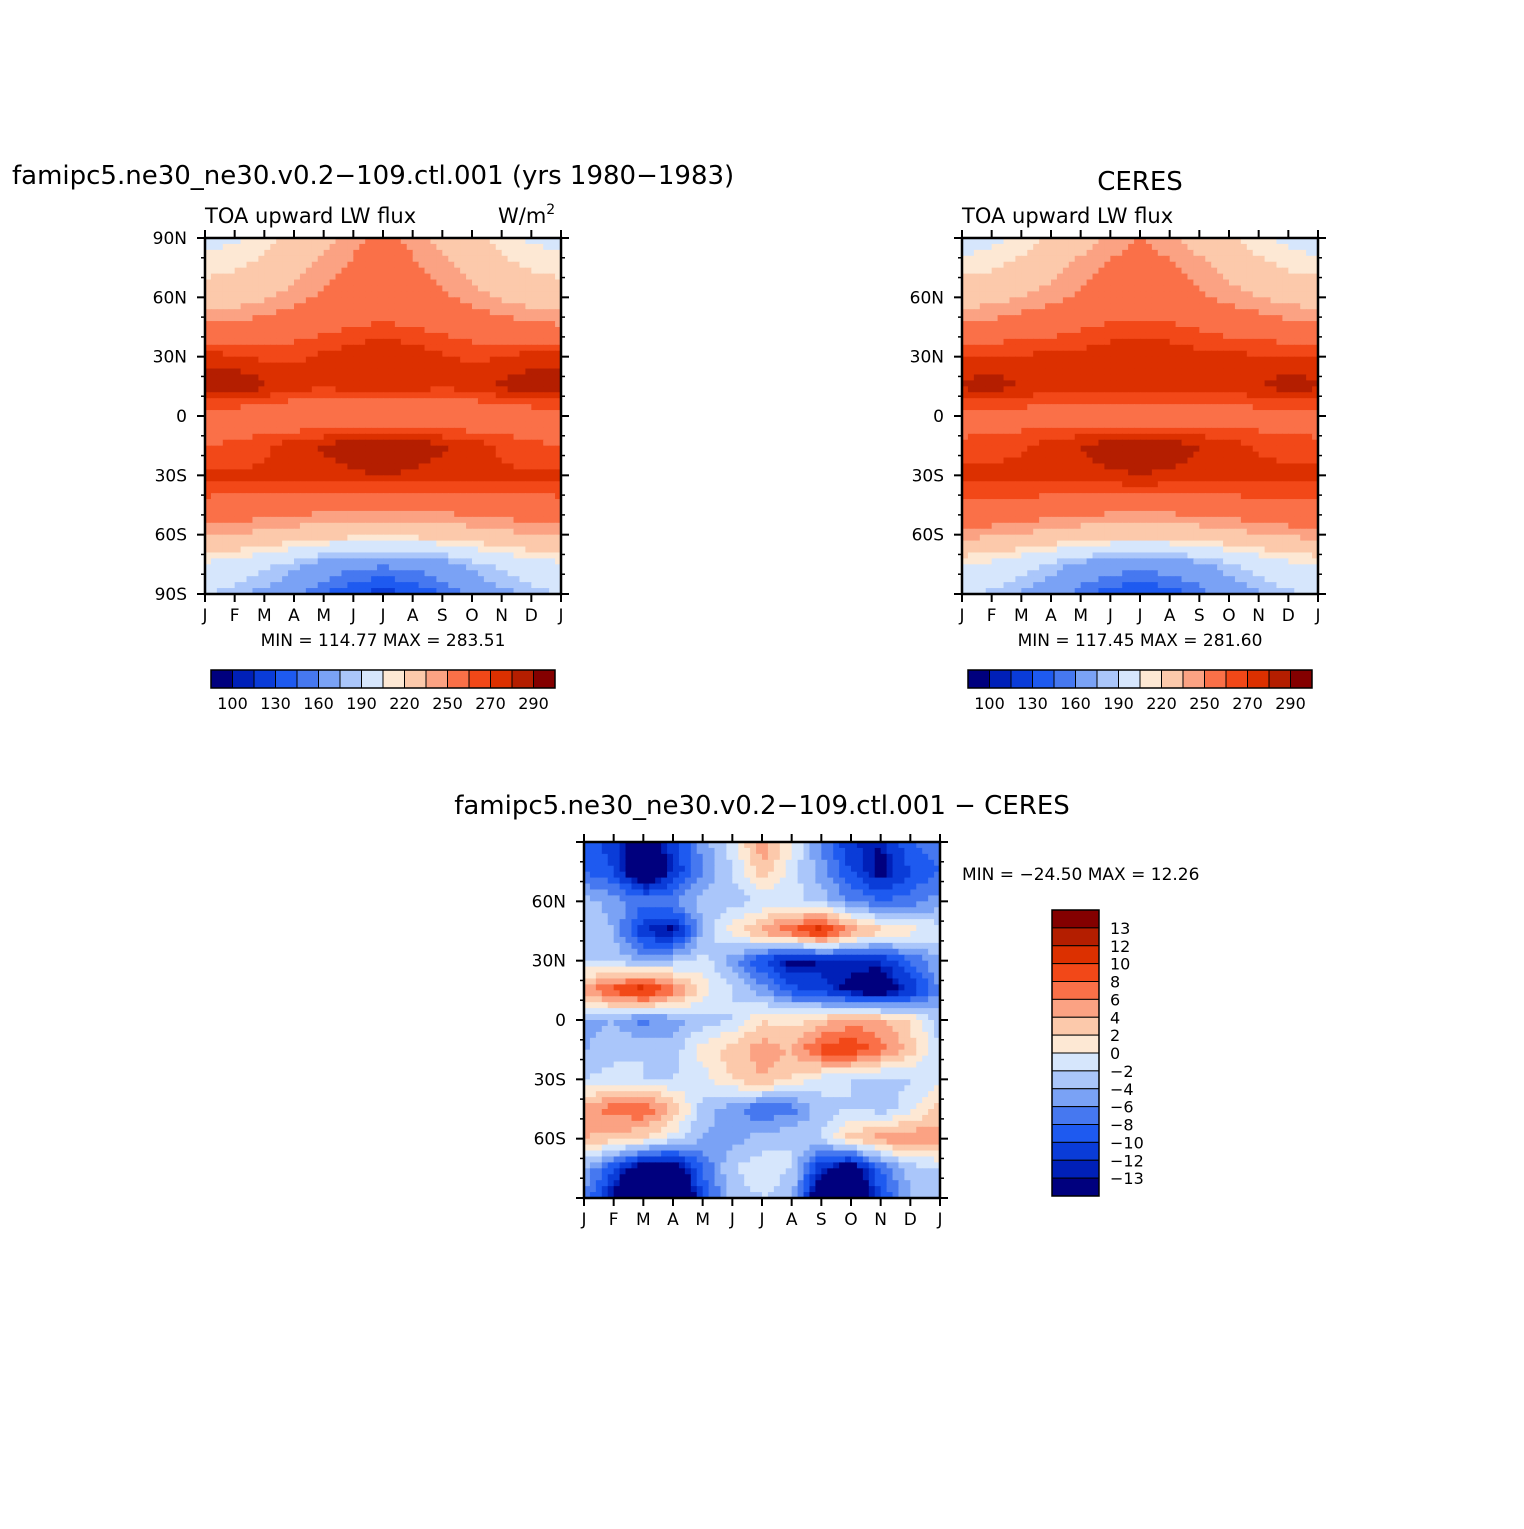 Image resolution: width=1524 pixels, height=1529 pixels. What do you see at coordinates (330, 679) in the screenshot?
I see `model-colorbar-swatch` at bounding box center [330, 679].